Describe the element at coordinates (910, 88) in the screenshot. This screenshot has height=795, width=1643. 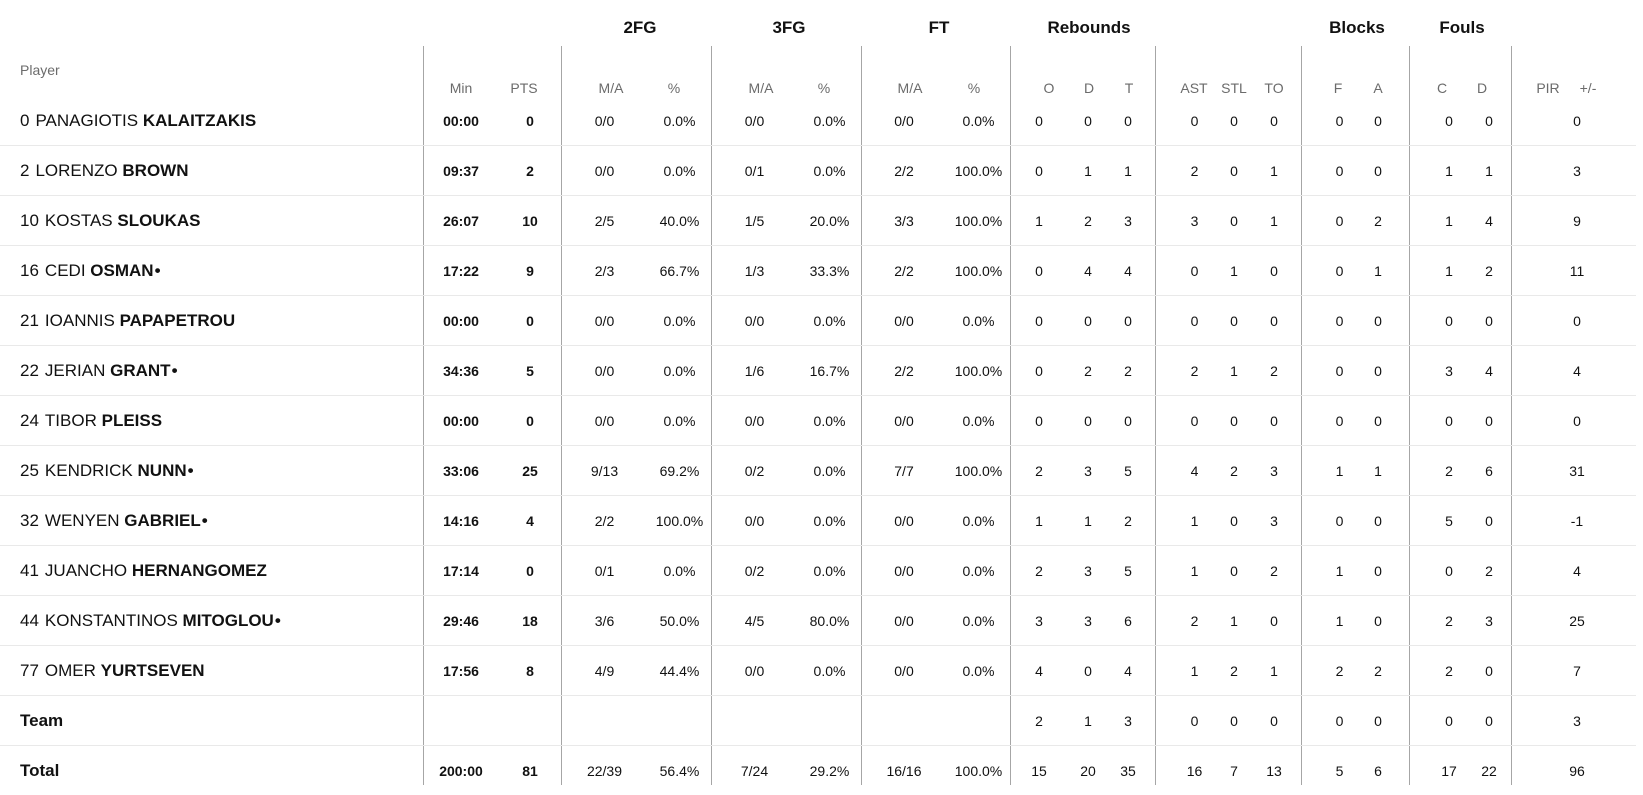
I see `col-header-ft-ma: M/A` at that location.